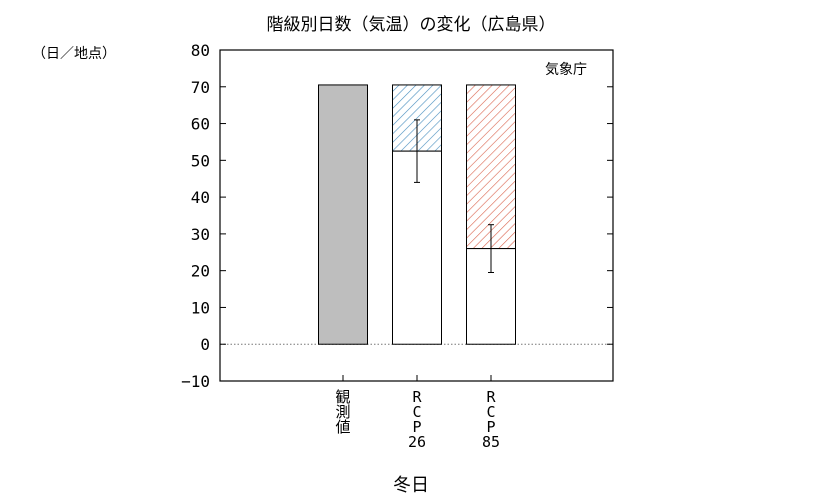  What do you see at coordinates (200, 234) in the screenshot?
I see `y-tick-label: 30` at bounding box center [200, 234].